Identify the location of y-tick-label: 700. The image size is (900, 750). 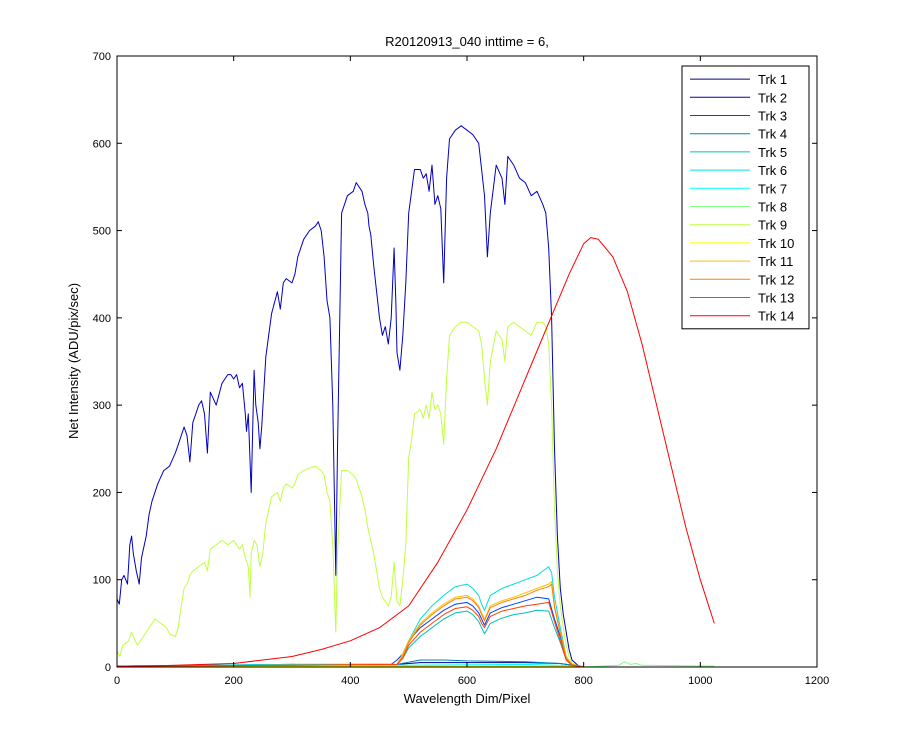
(102, 57).